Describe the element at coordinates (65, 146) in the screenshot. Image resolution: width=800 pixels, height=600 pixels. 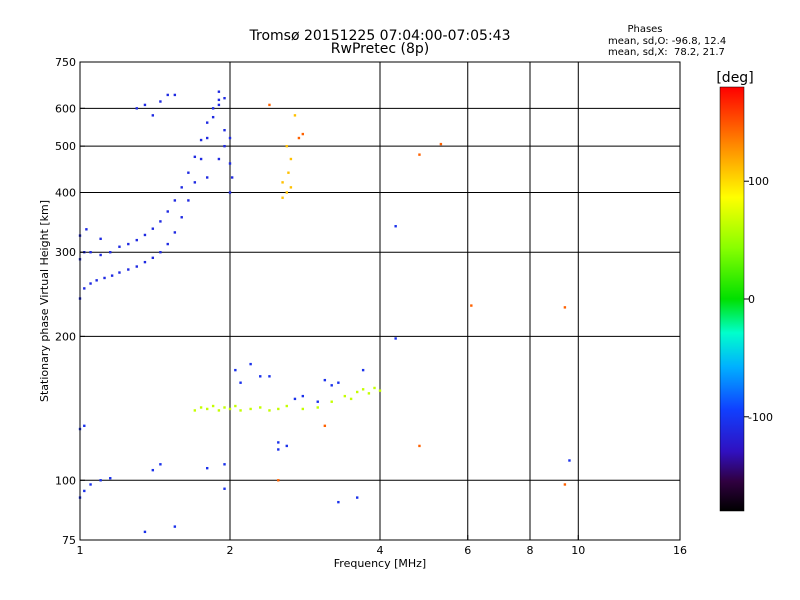
I see `y-tick-label: 500` at that location.